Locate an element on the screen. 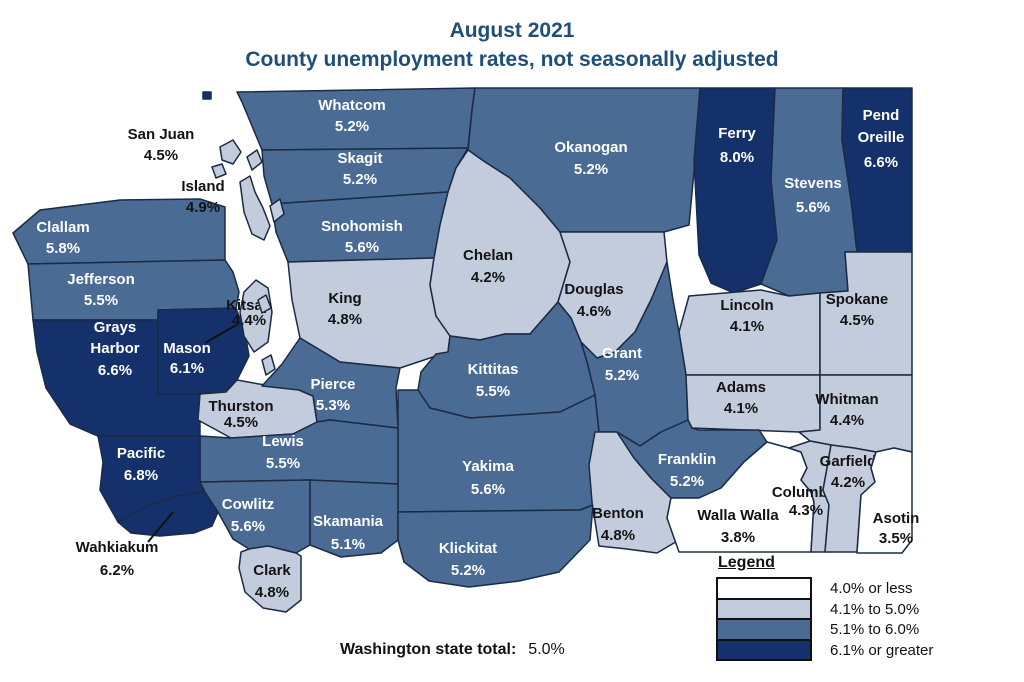  county-yakima-rate: 5.6% is located at coordinates (488, 489).